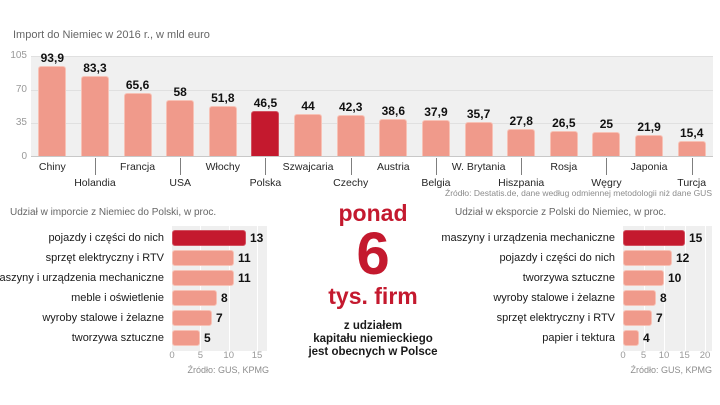 Image resolution: width=720 pixels, height=405 pixels. Describe the element at coordinates (393, 130) in the screenshot. I see `bar: 38,6` at that location.